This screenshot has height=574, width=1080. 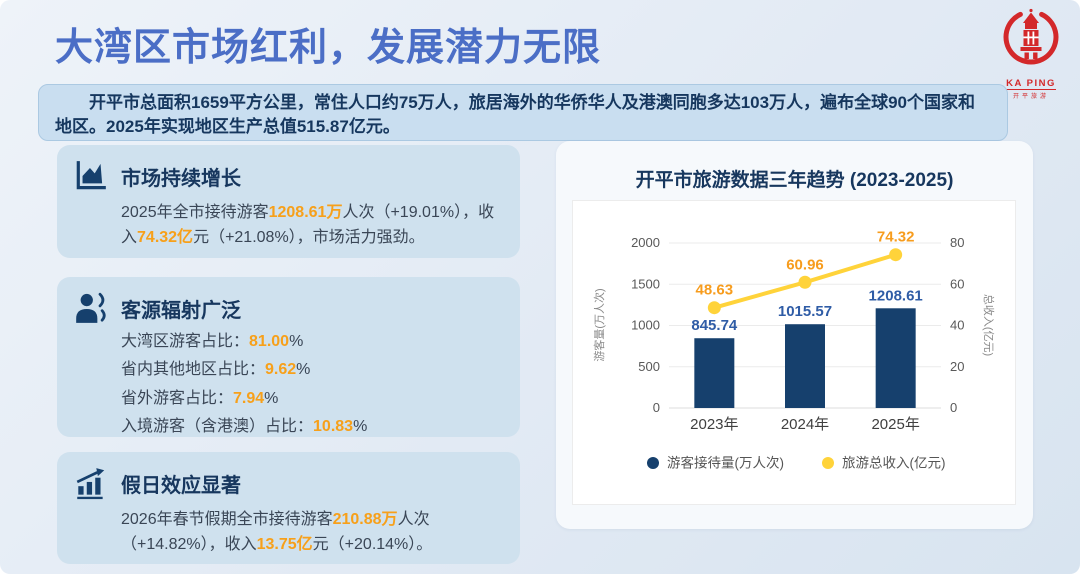 What do you see at coordinates (805, 311) in the screenshot?
I see `chart-bar-label: 1015.57` at bounding box center [805, 311].